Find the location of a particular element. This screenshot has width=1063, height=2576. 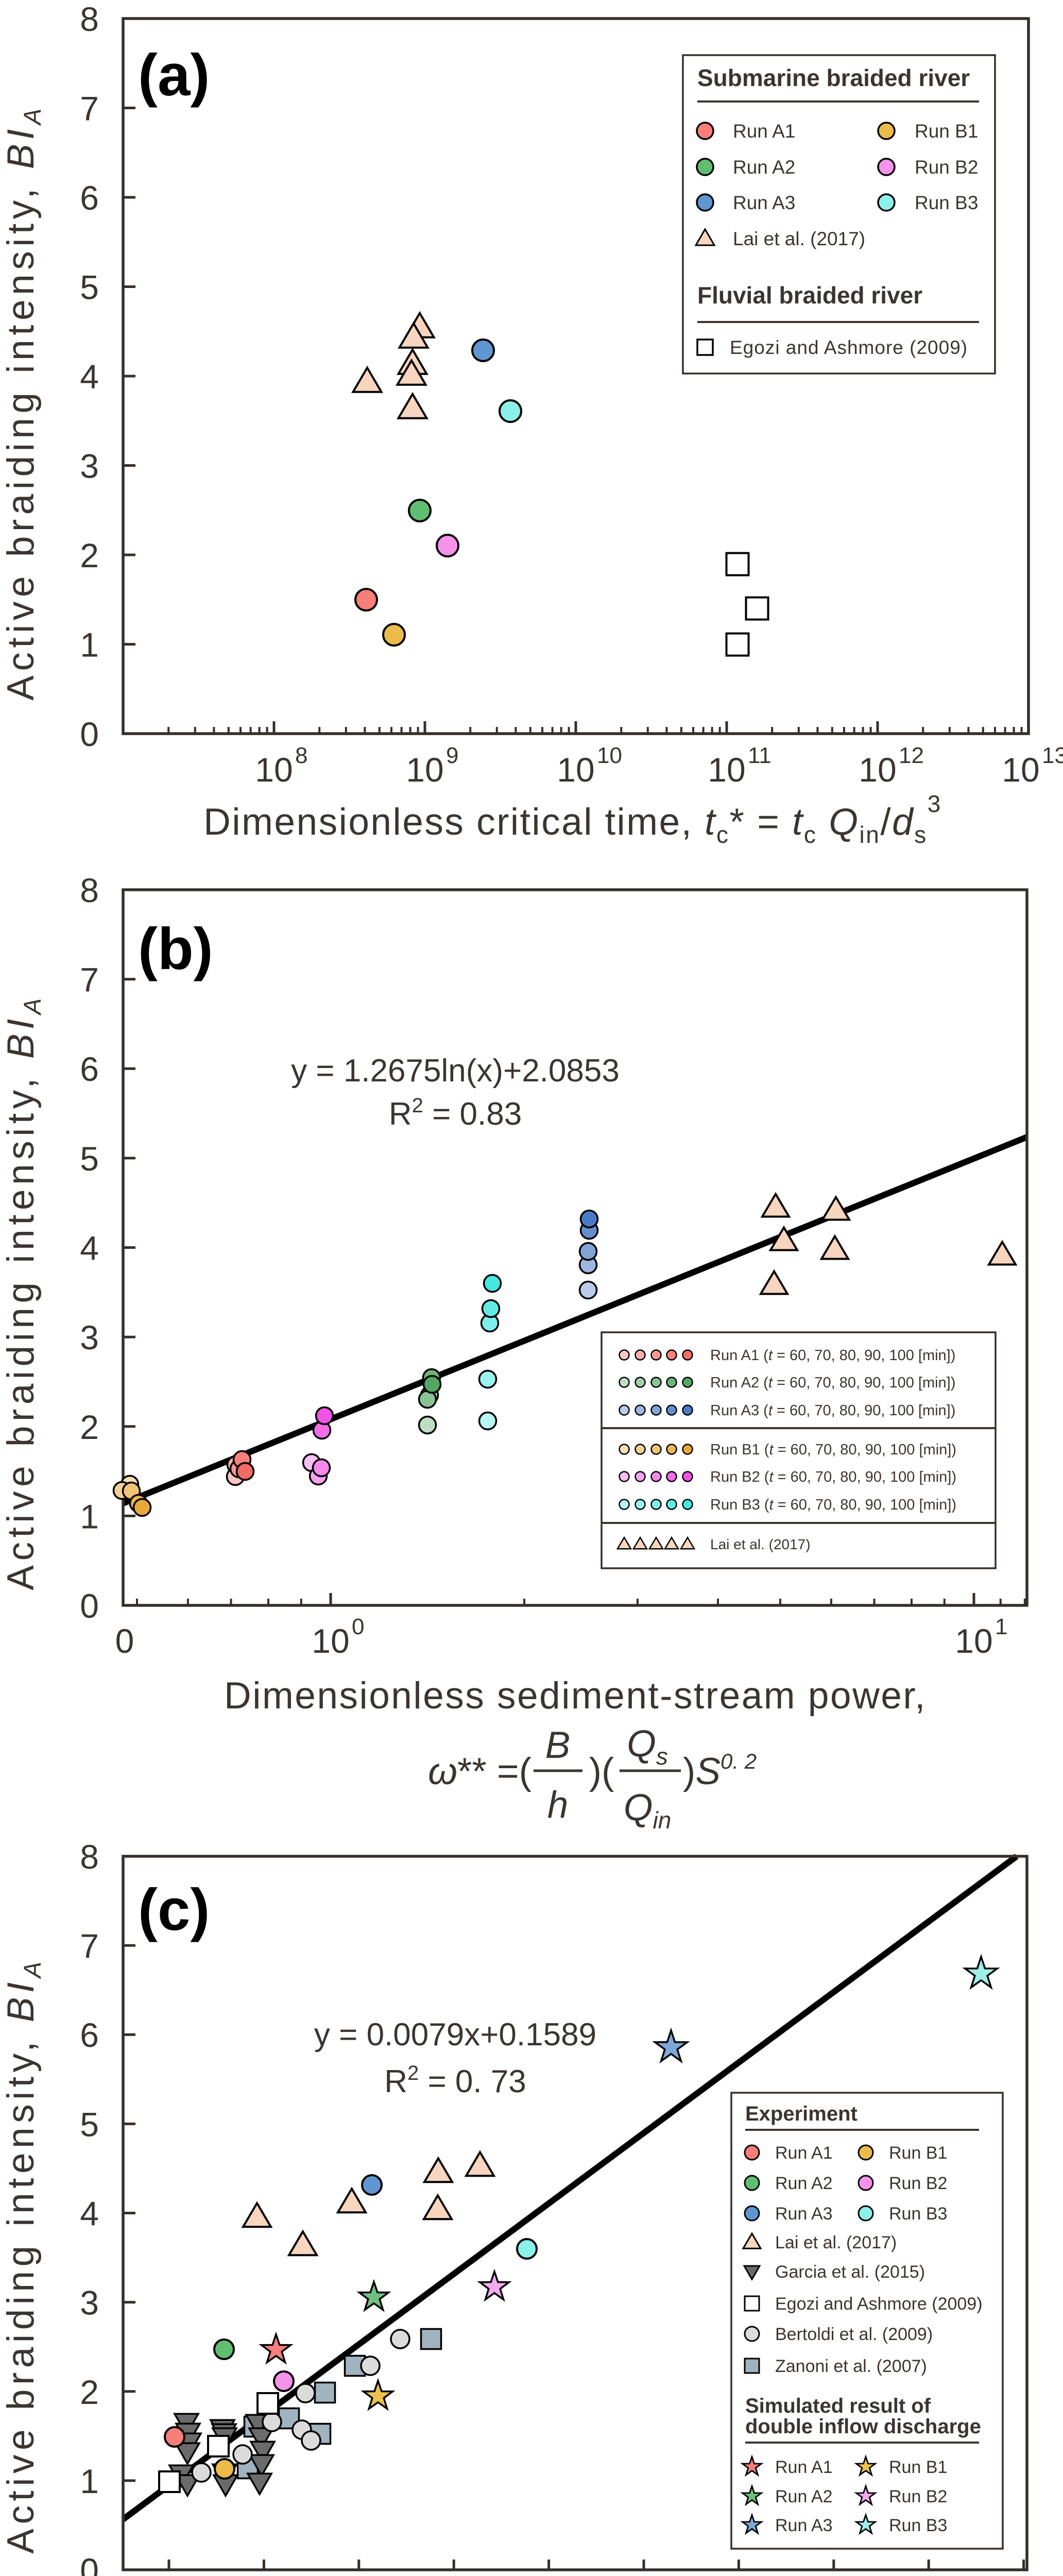

svg-text:Run A1 (t = 60, 70, 80, 90, 1: Run A1 (t = 60, 70, 80, 90, 100 [min]) is located at coordinates (832, 1356).